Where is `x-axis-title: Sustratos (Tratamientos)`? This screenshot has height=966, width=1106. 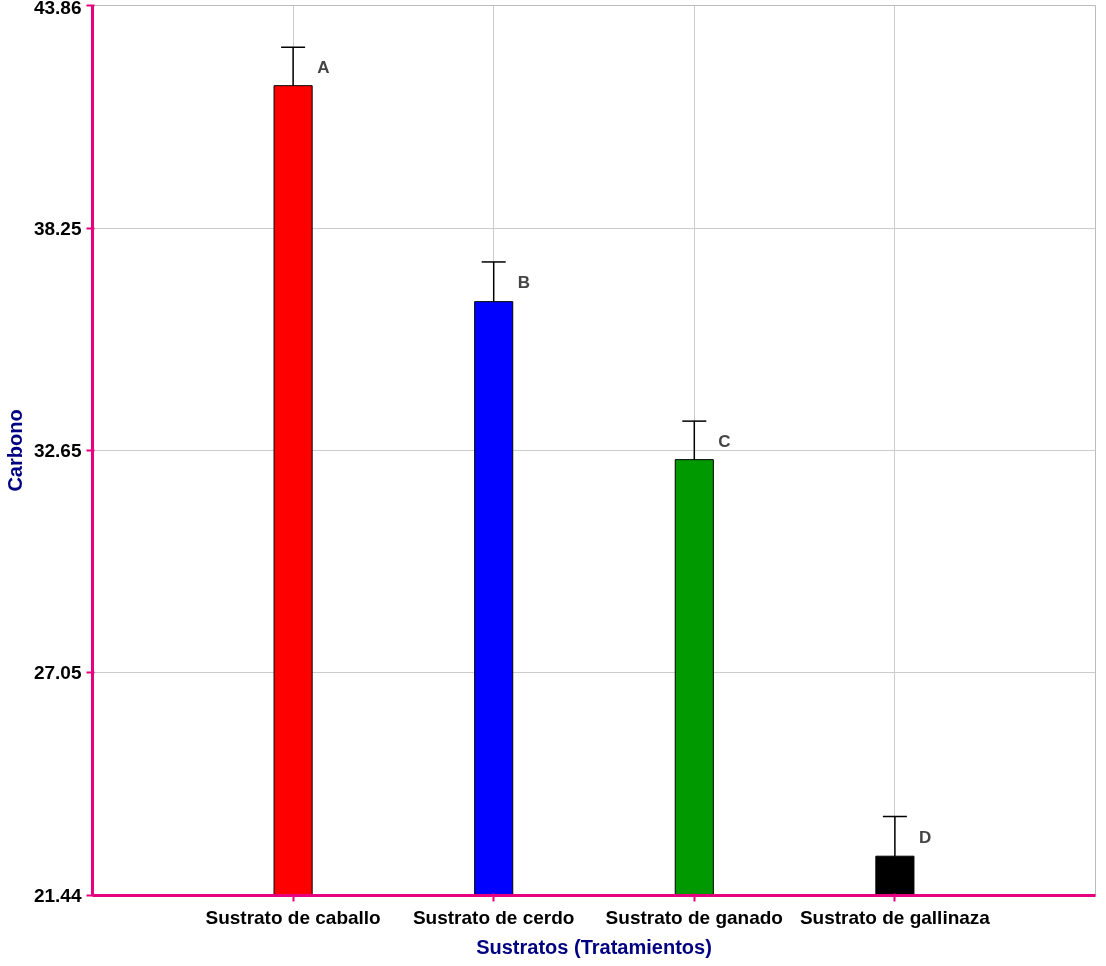 x-axis-title: Sustratos (Tratamientos) is located at coordinates (594, 946).